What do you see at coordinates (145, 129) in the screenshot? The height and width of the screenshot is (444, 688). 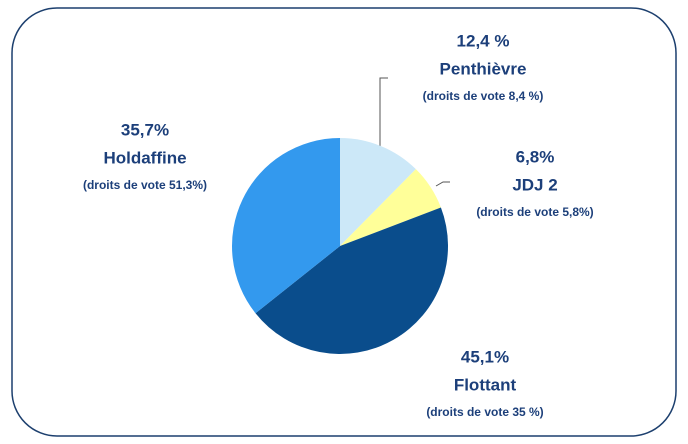 I see `value-label: 35,7%` at bounding box center [145, 129].